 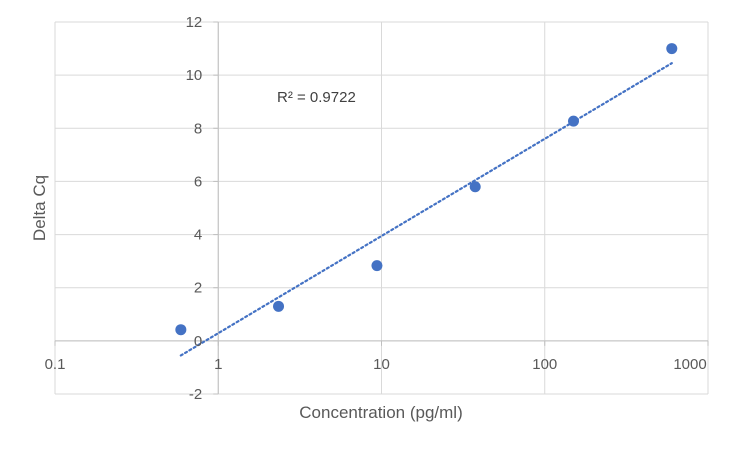 What do you see at coordinates (380, 412) in the screenshot?
I see `x-axis-title: Concentration (pg/ml)` at bounding box center [380, 412].